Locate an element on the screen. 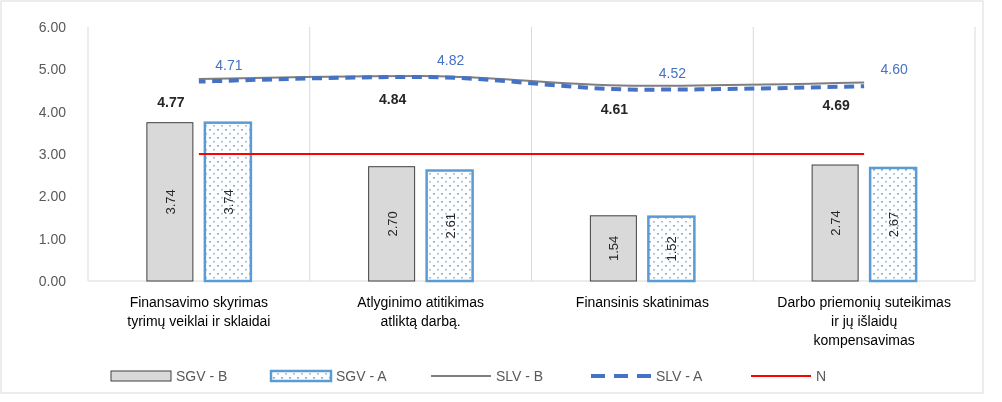 Image resolution: width=1002 pixels, height=402 pixels. y-tick-label: 6.00 is located at coordinates (52, 26).